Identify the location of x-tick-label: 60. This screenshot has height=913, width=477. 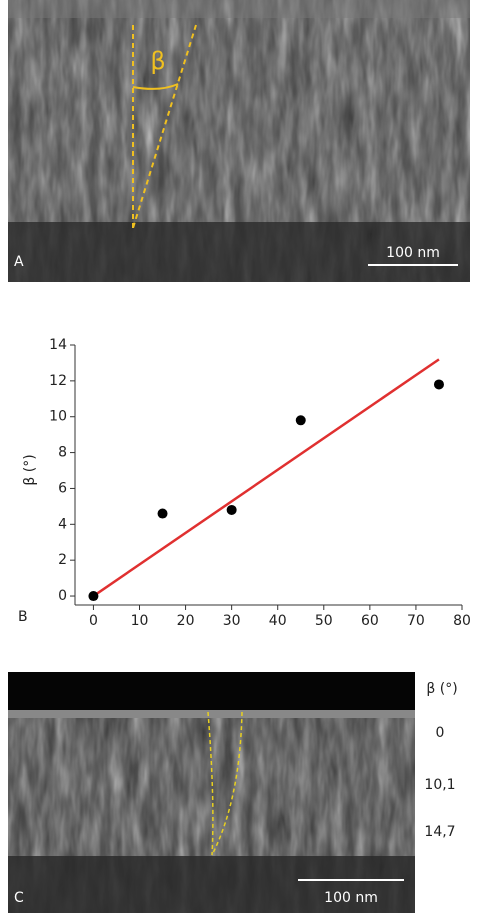
(370, 621).